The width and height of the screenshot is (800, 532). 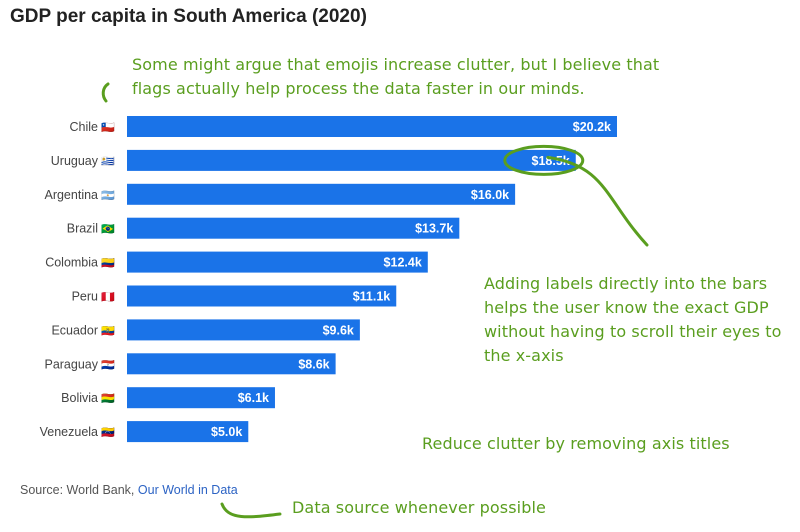 I want to click on chart-title: GDP per capita in South America (2020), so click(x=188, y=16).